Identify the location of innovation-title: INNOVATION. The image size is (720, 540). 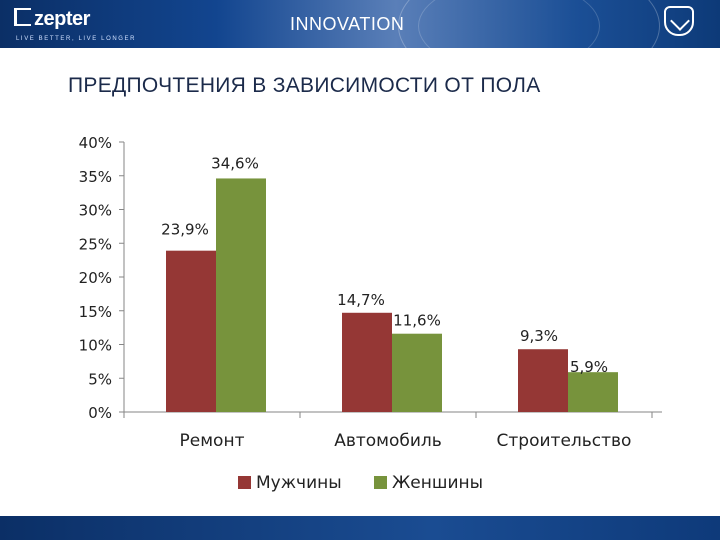
(347, 24).